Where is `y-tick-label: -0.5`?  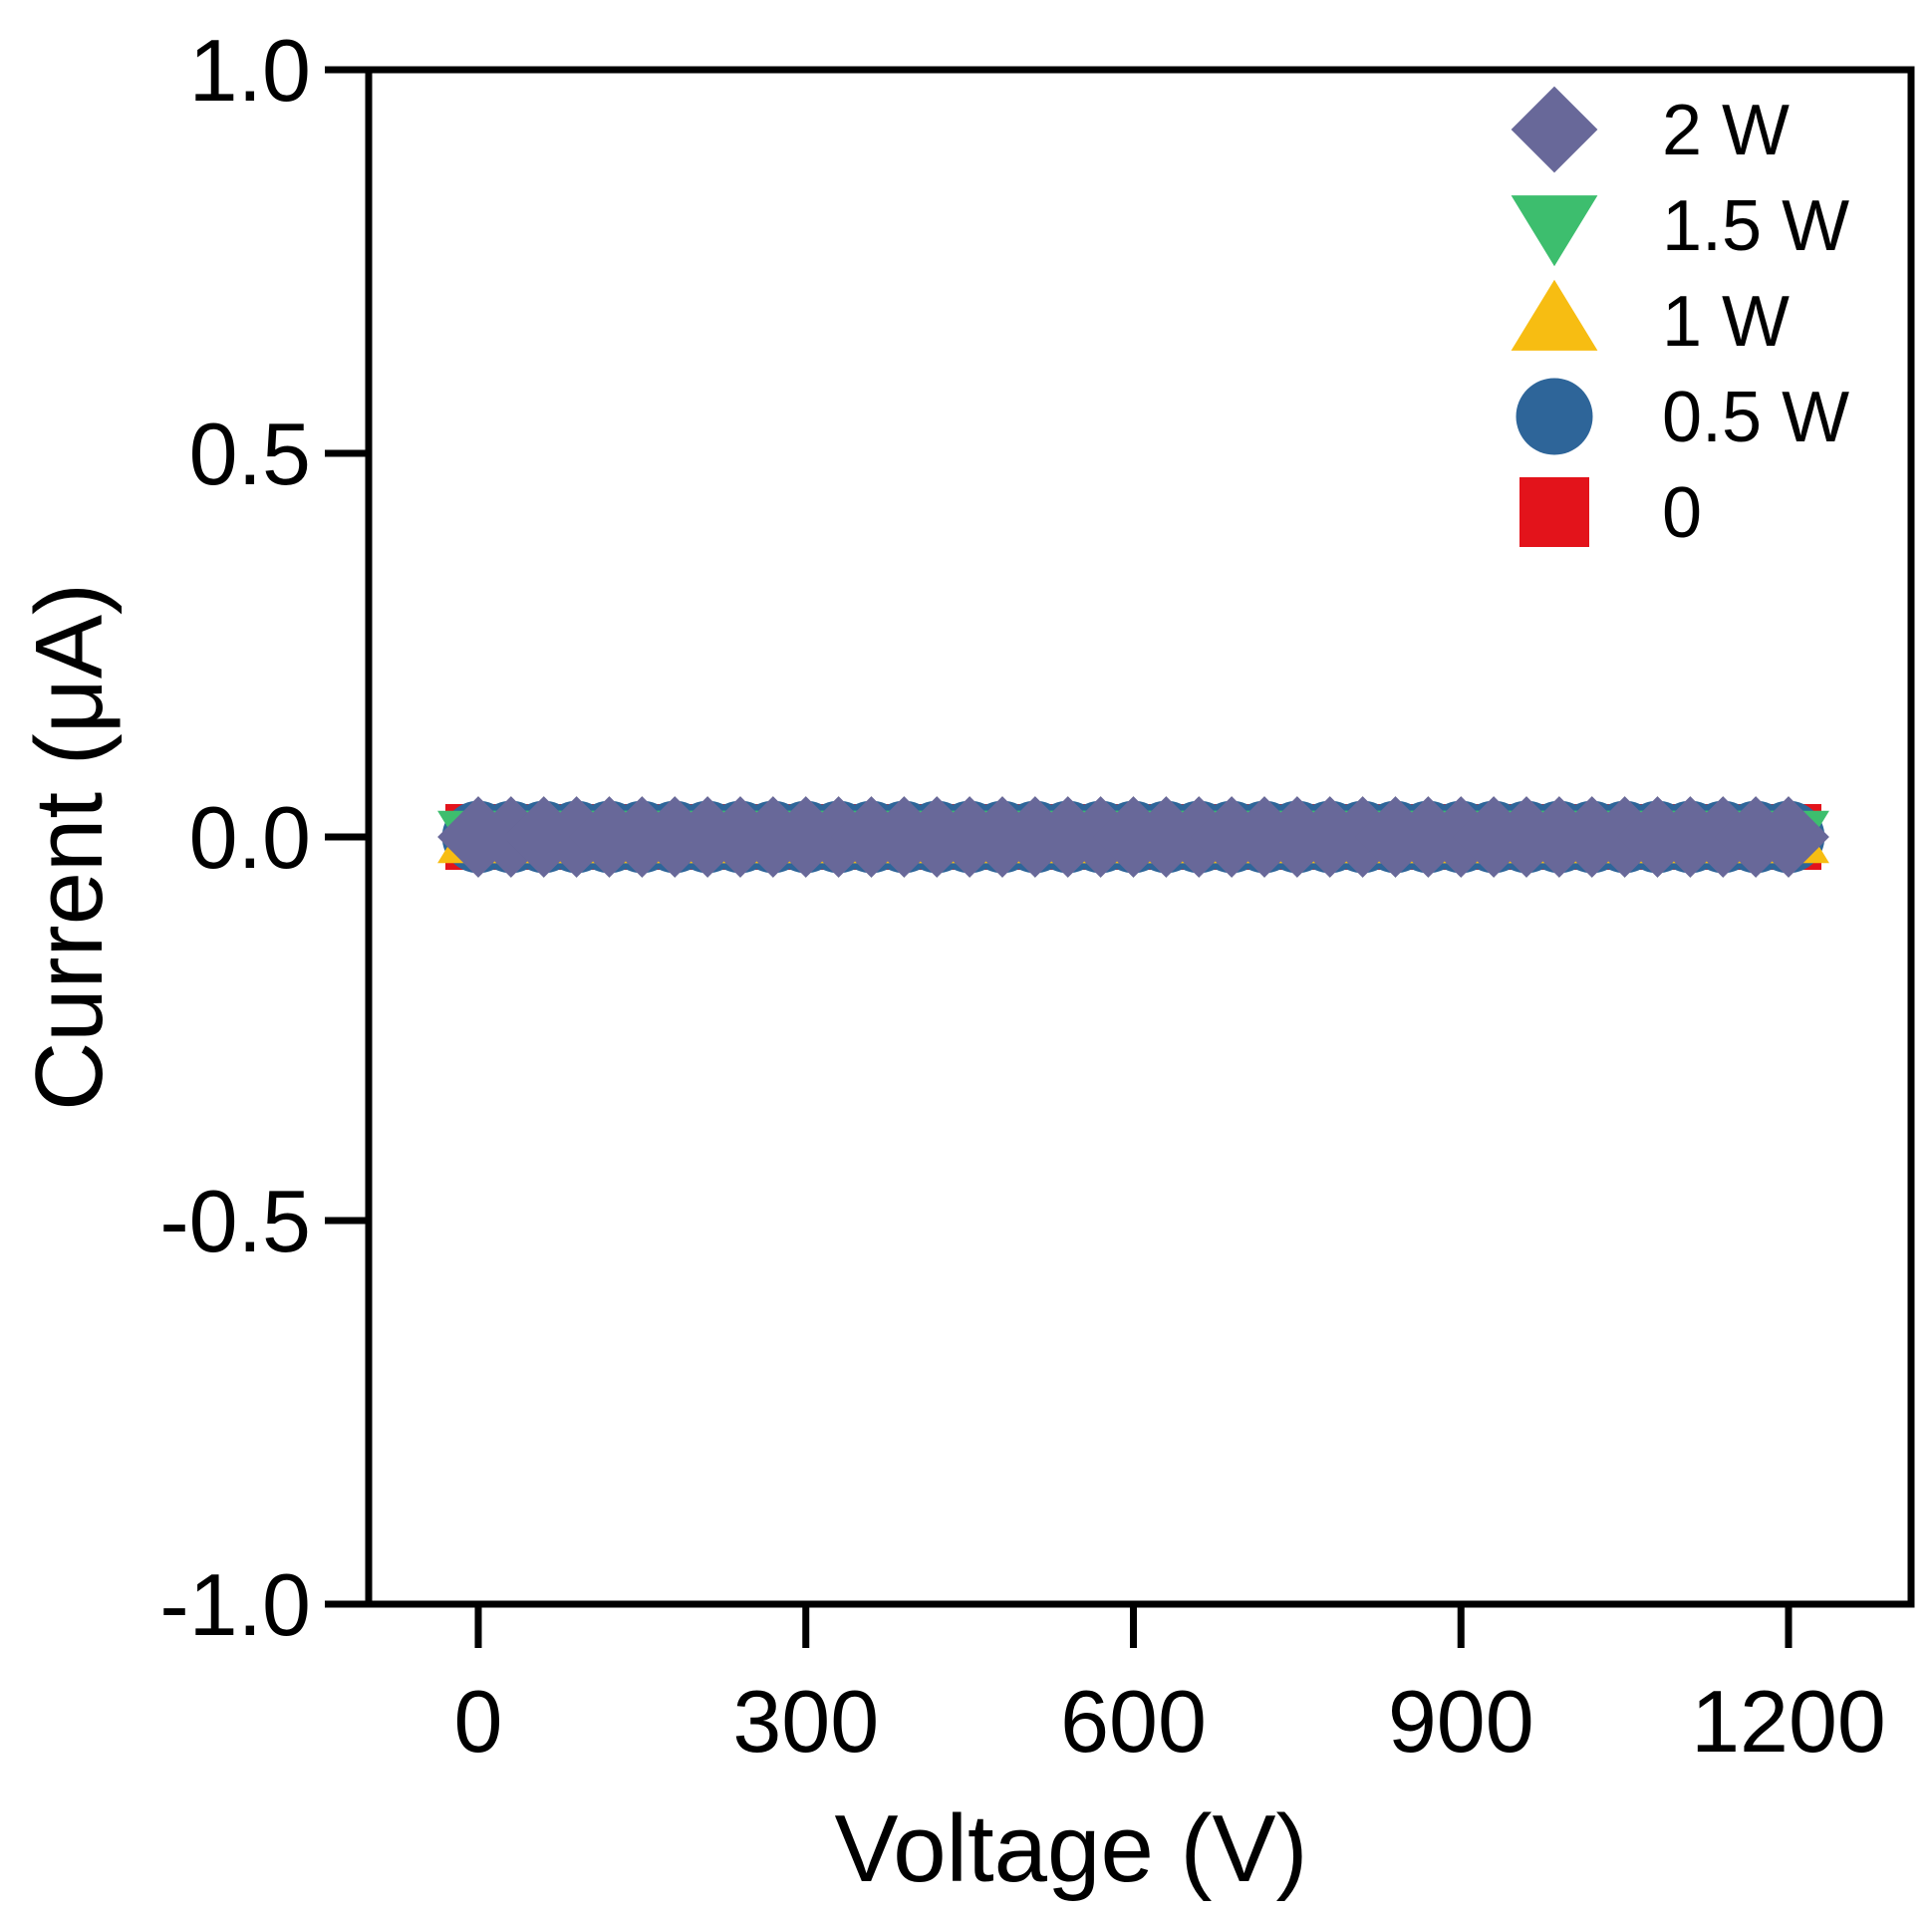
y-tick-label: -0.5 is located at coordinates (235, 1221).